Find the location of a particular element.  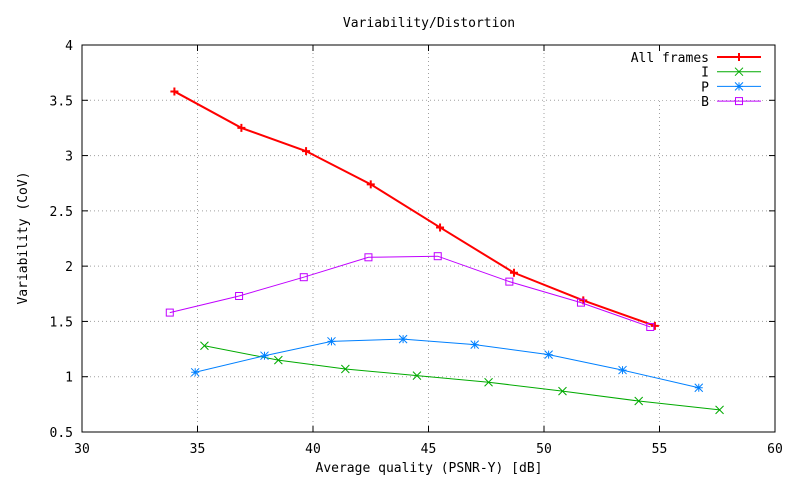

y-tick-label: 4 is located at coordinates (69, 46).